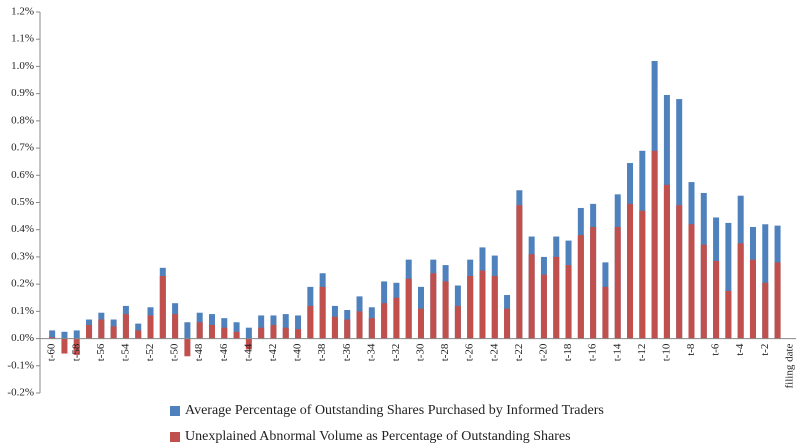 The height and width of the screenshot is (445, 798). Describe the element at coordinates (322, 352) in the screenshot. I see `x-tick-label: t-38` at that location.